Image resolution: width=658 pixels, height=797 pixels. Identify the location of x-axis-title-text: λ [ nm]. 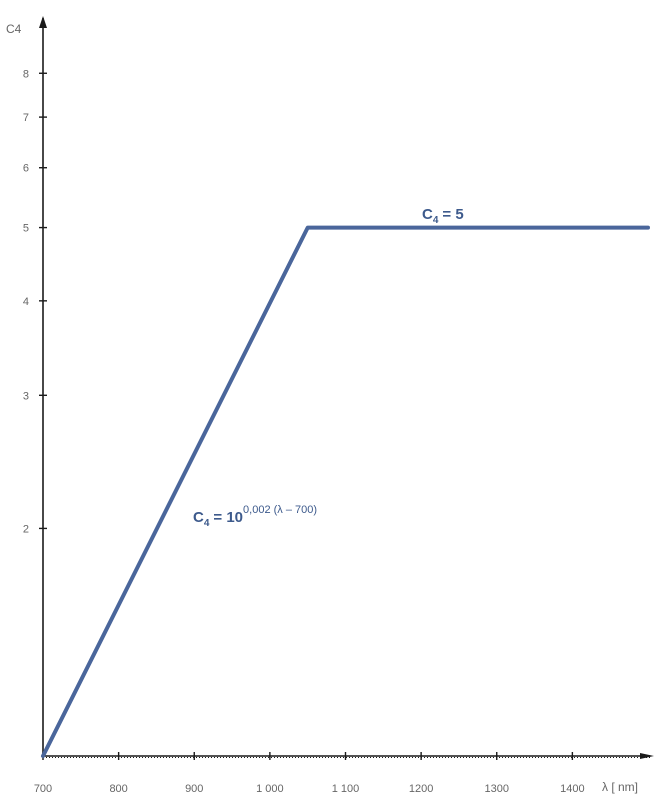
(620, 787).